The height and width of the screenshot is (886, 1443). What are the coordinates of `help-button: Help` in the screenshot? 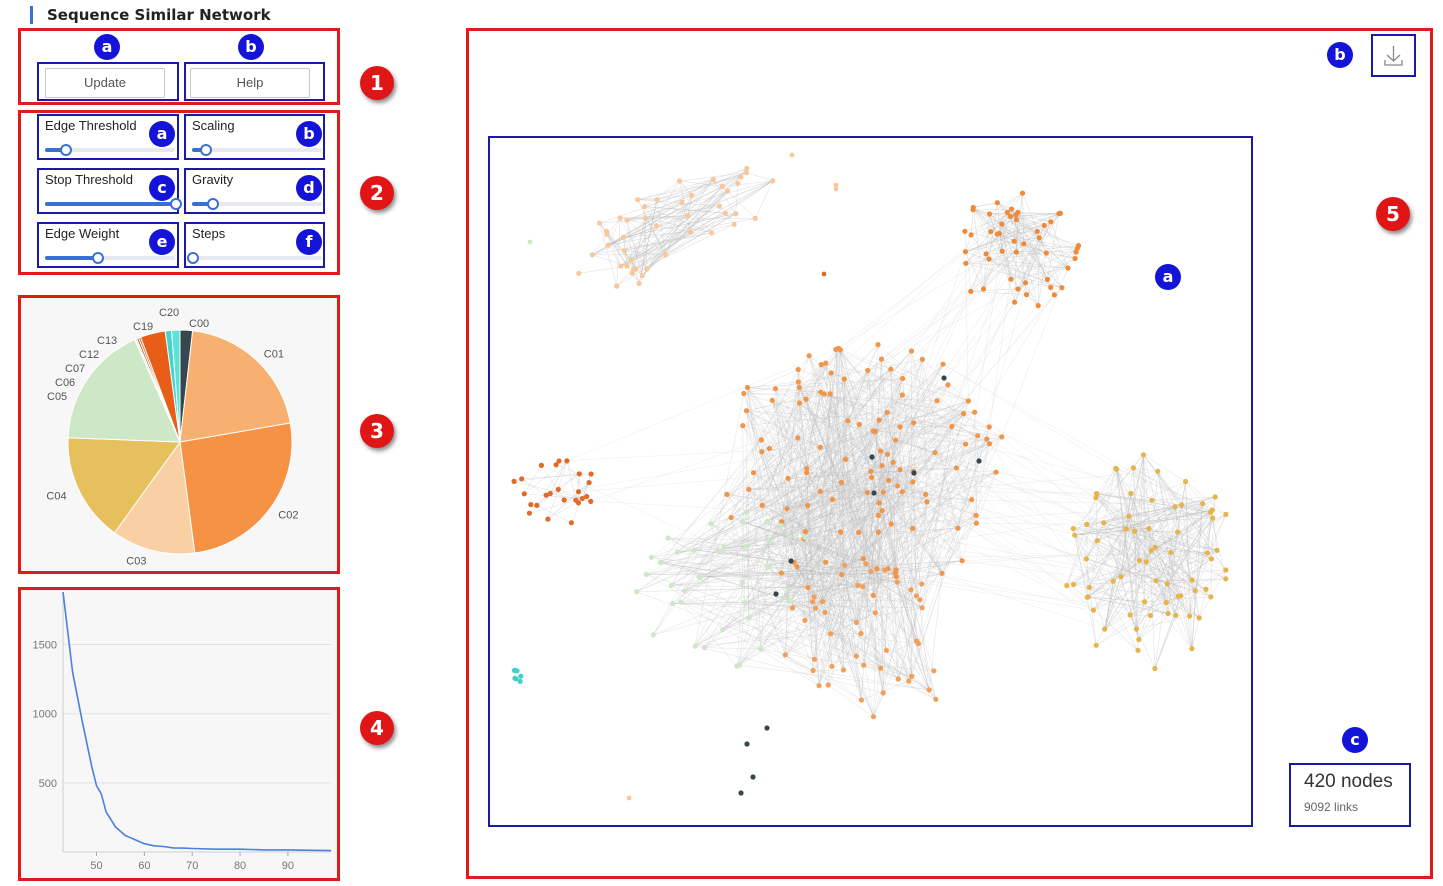 It's located at (250, 83).